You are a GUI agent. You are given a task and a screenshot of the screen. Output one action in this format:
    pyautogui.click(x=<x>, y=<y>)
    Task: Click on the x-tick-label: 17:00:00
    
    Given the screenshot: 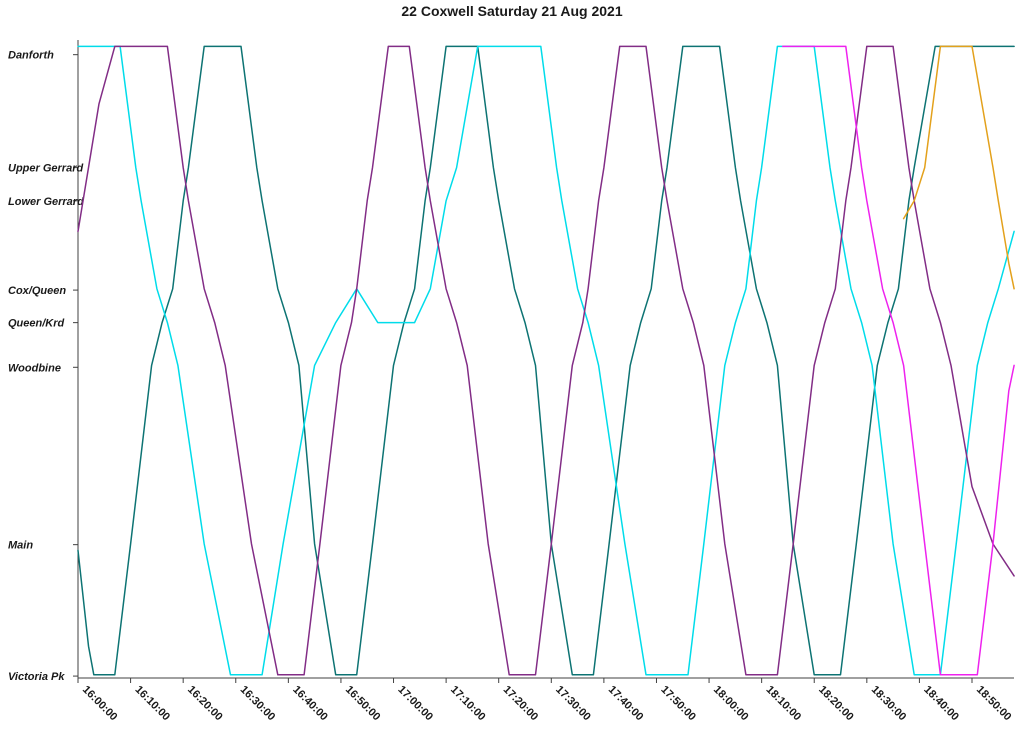 What is the action you would take?
    pyautogui.click(x=415, y=704)
    